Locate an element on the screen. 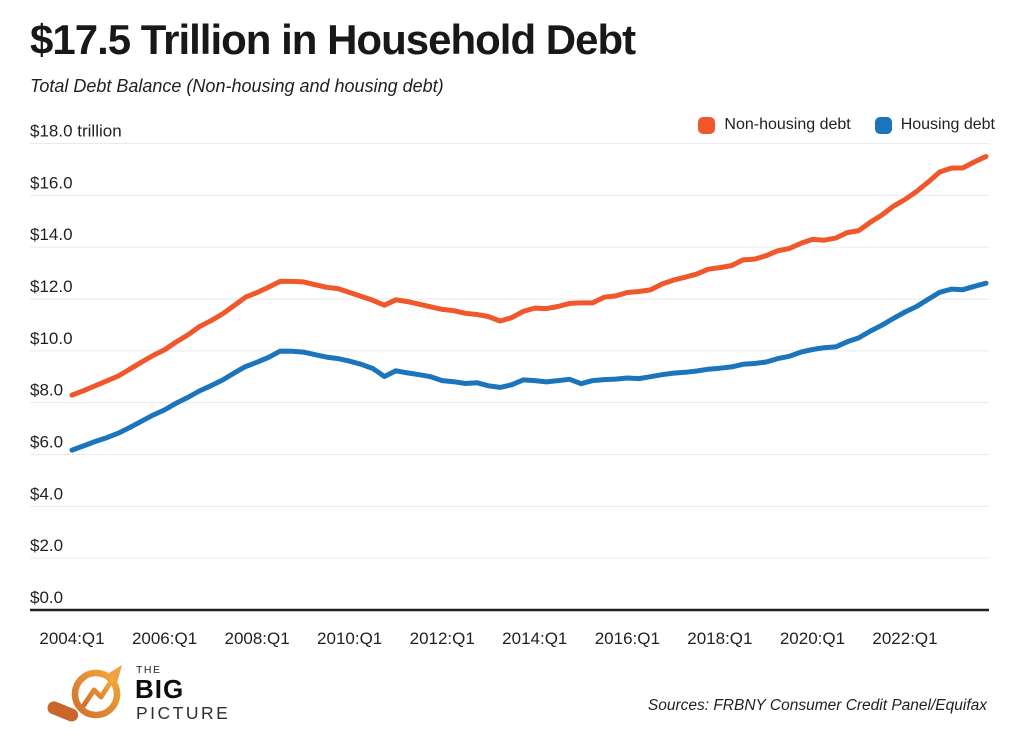 This screenshot has height=749, width=1023. logo-text-big: BIG is located at coordinates (159, 689).